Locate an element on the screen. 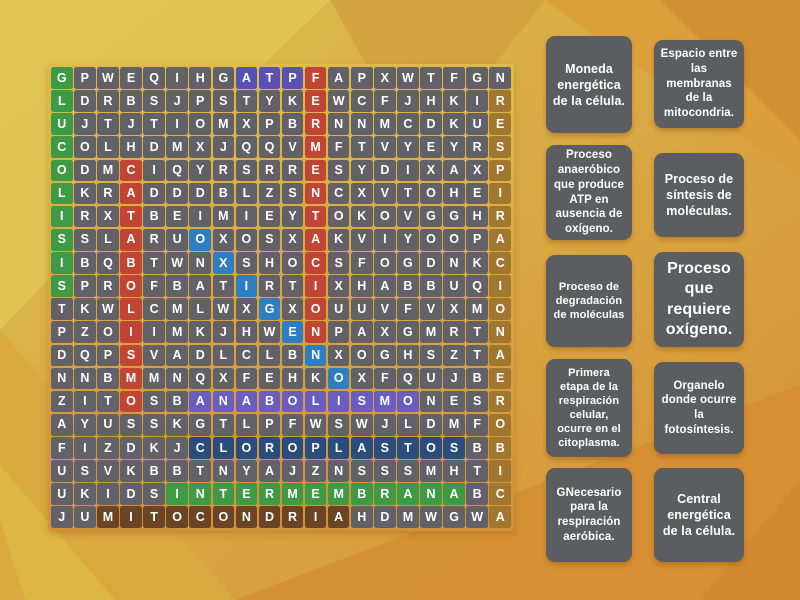 This screenshot has height=600, width=800. grid-cell: V is located at coordinates (385, 193).